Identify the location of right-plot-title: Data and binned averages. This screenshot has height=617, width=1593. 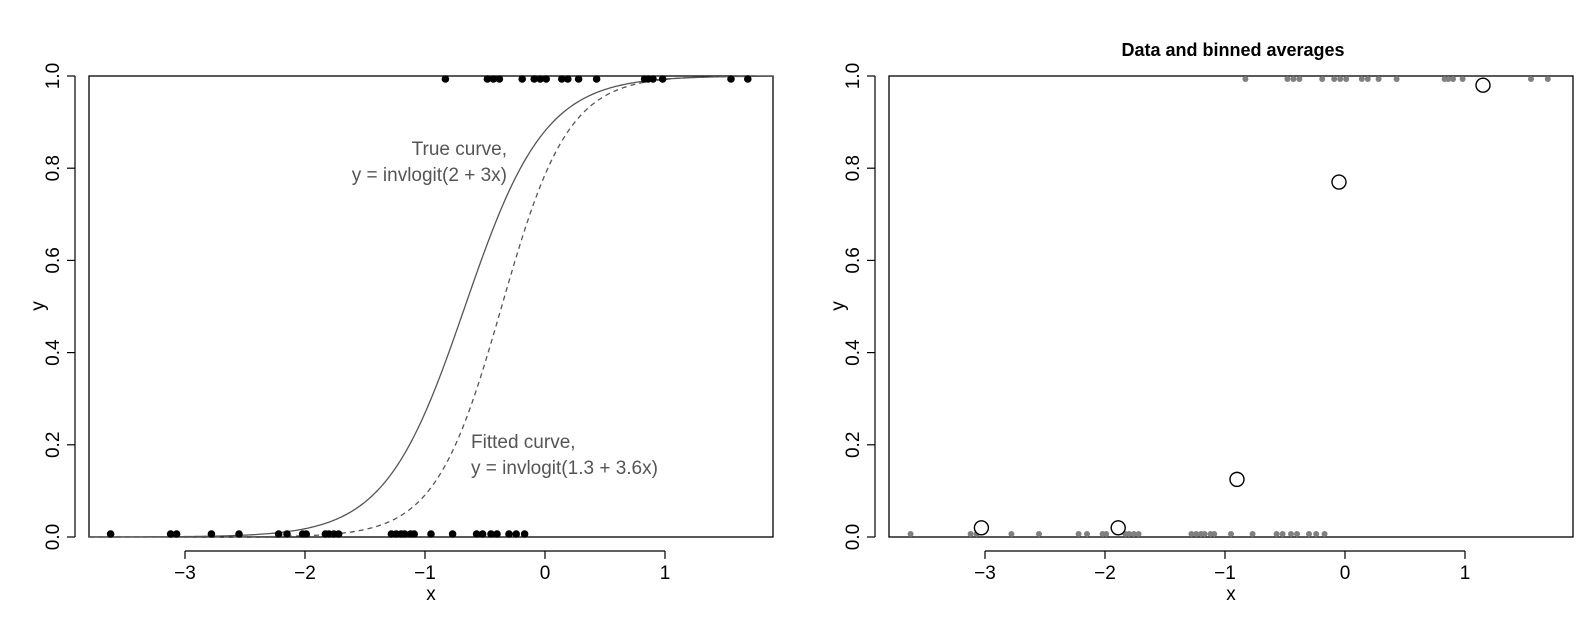
(1232, 50).